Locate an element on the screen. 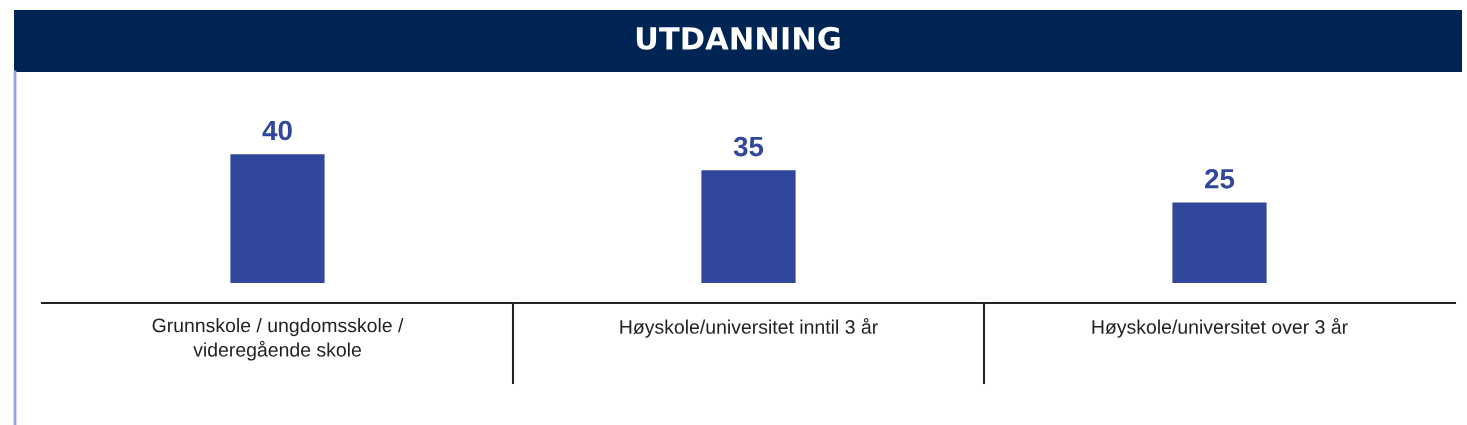 The image size is (1467, 425). chart-title: UTDANNING is located at coordinates (738, 38).